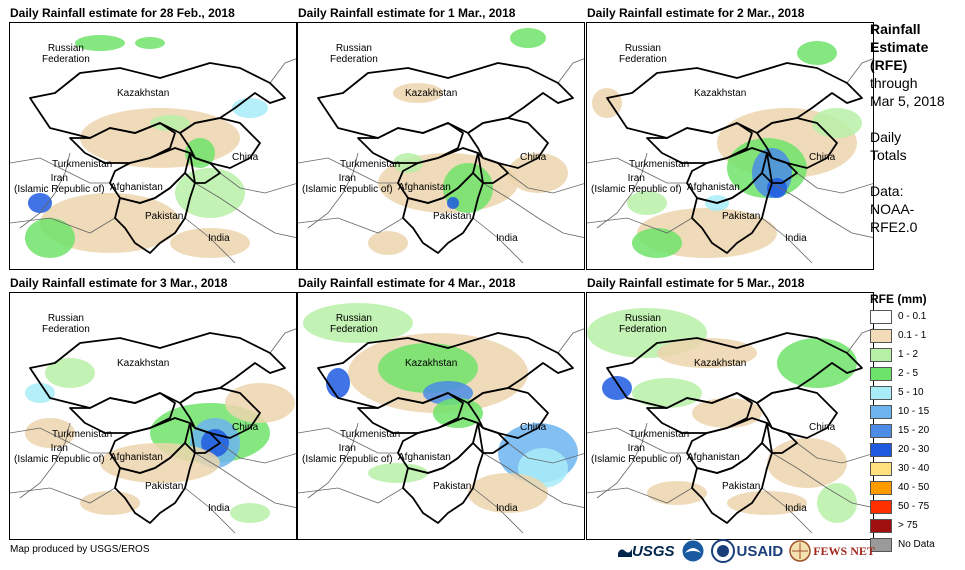  I want to click on side-title-line2: Estimate, so click(899, 47).